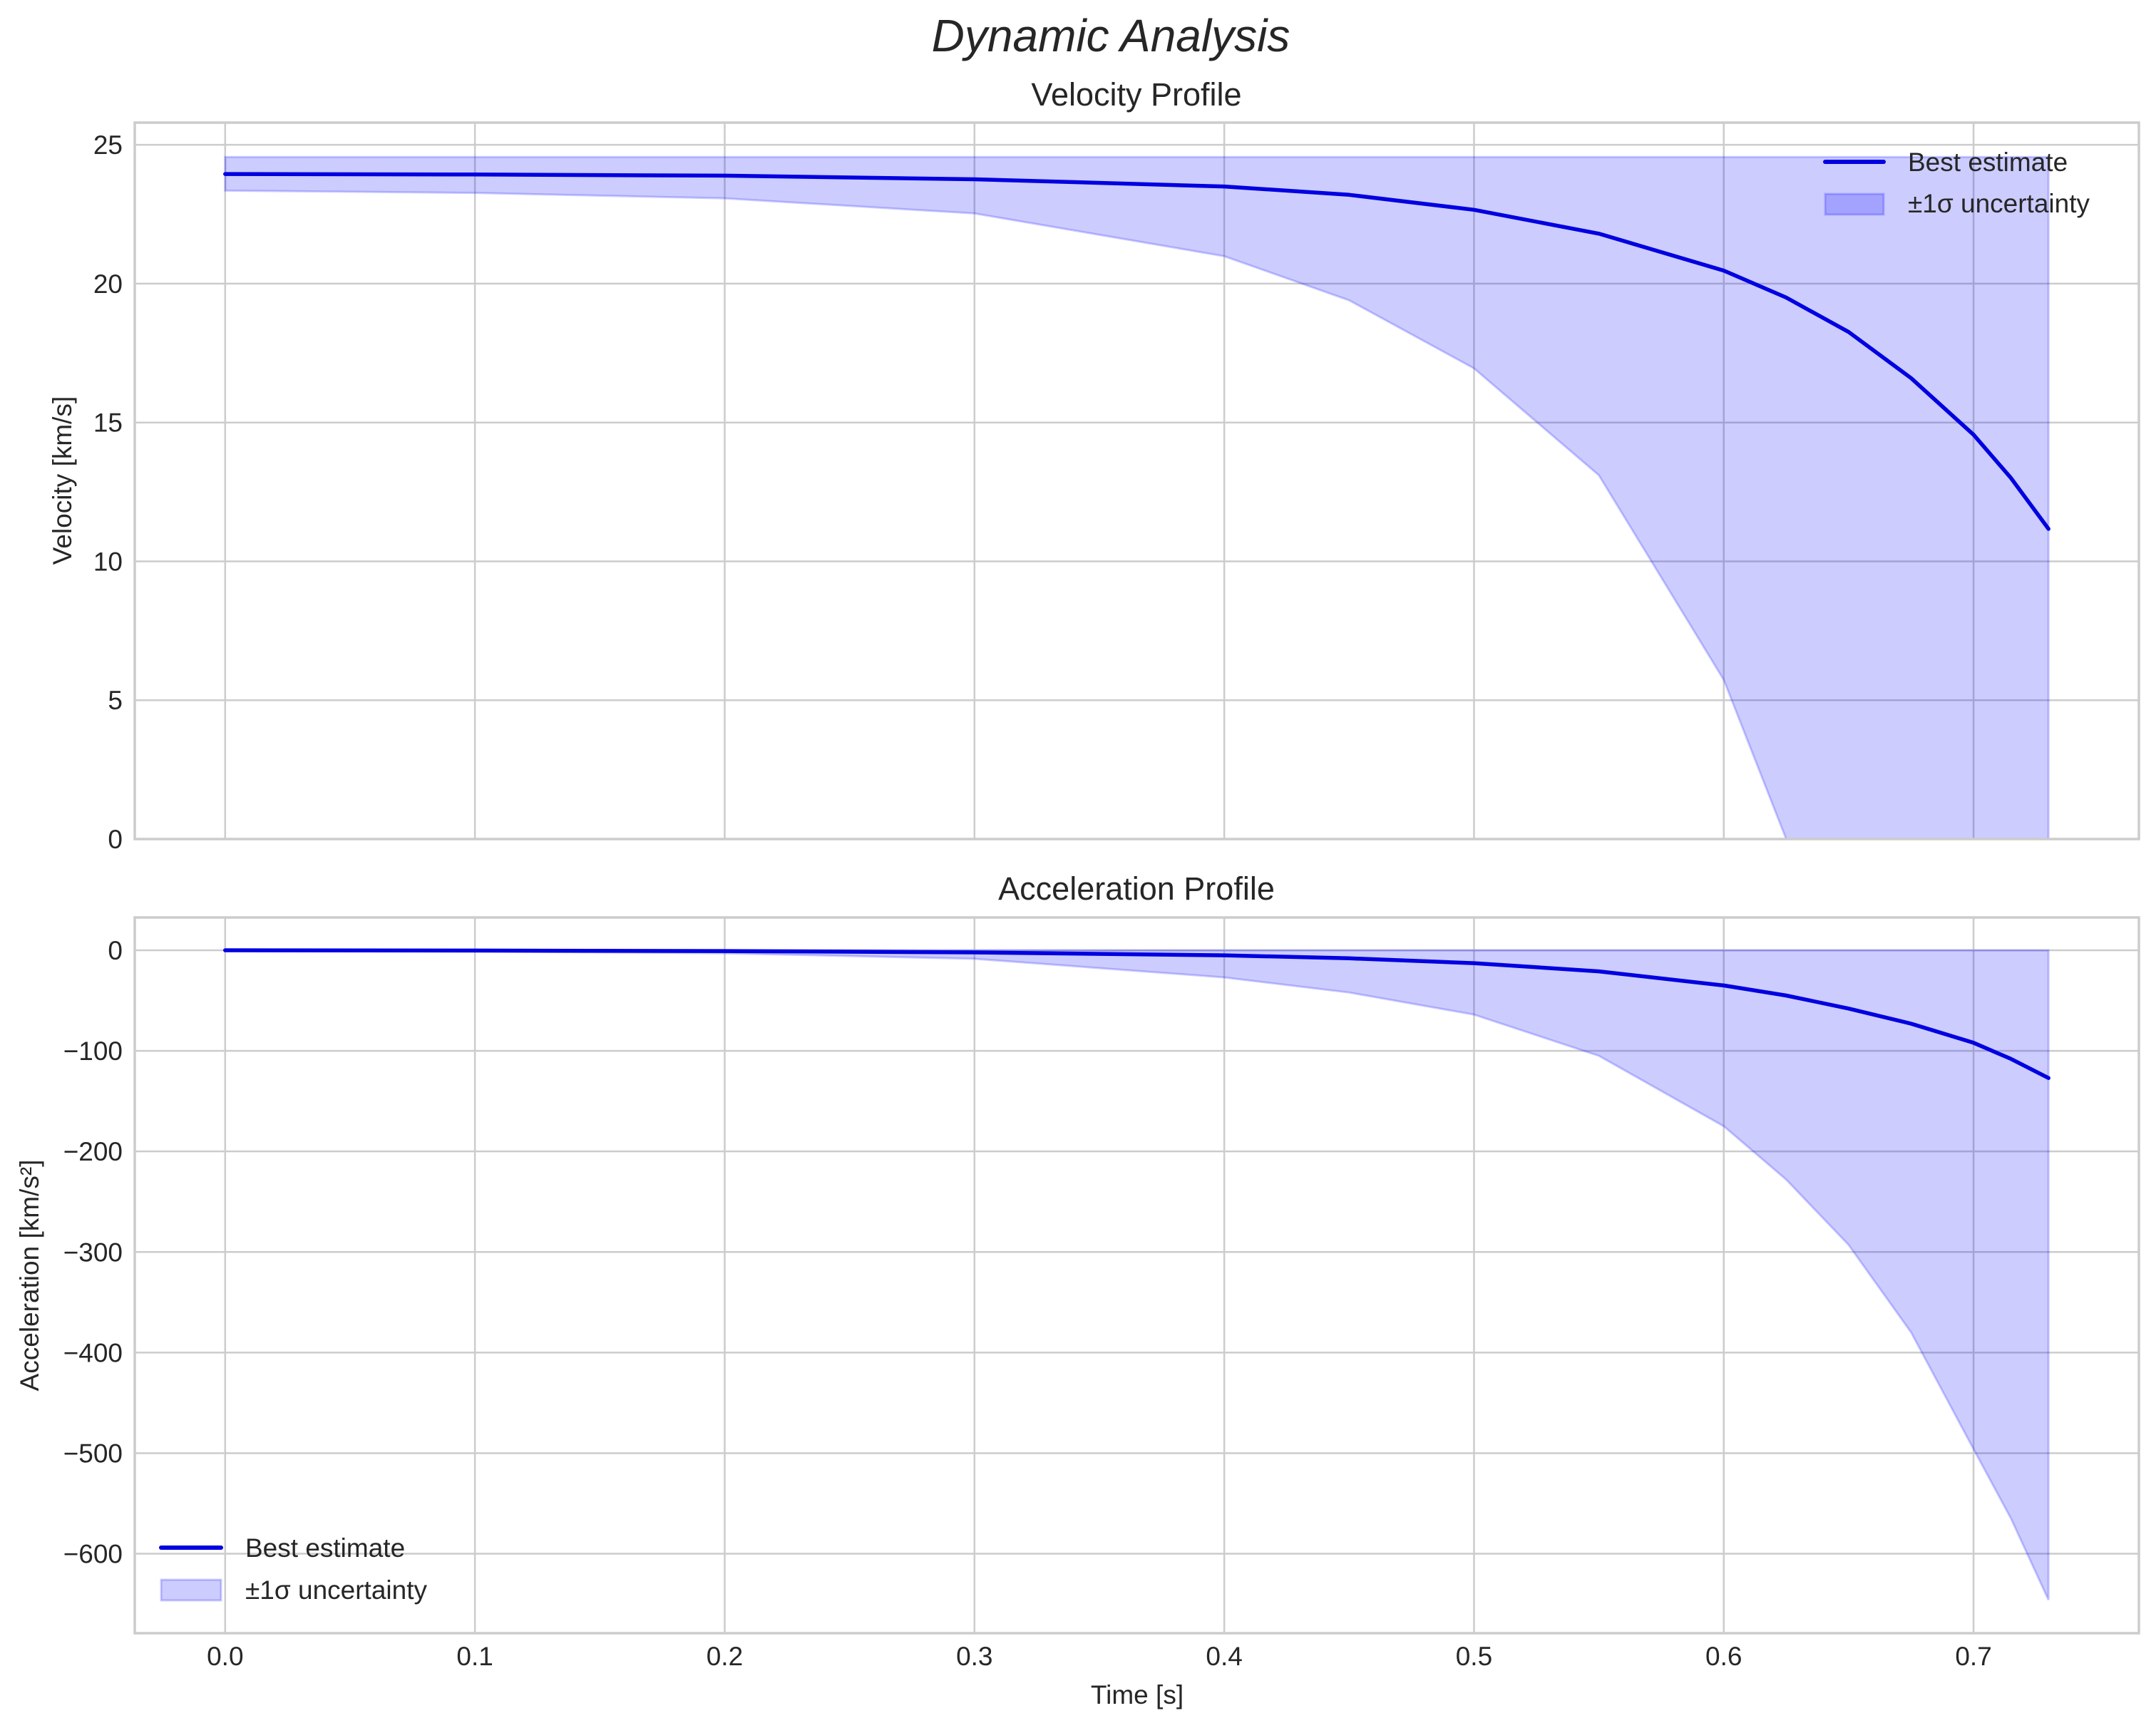 The image size is (2156, 1728). I want to click on figure-title: Dynamic Analysis, so click(1111, 35).